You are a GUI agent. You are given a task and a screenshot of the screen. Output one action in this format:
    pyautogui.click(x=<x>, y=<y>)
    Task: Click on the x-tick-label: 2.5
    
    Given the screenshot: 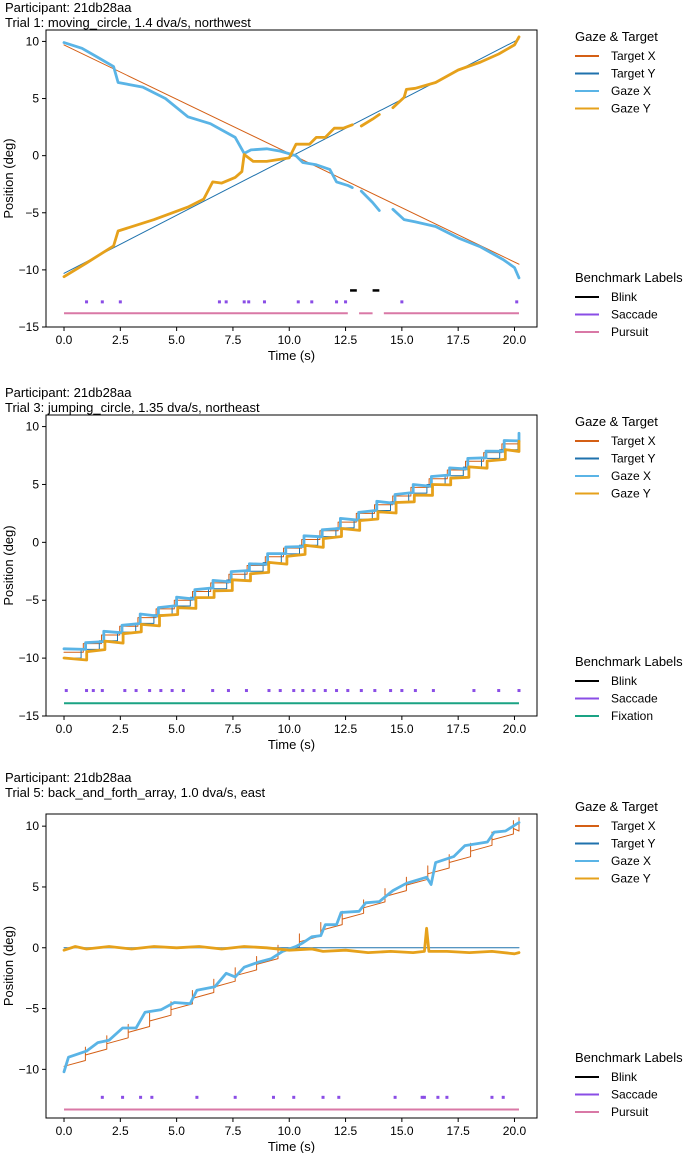 What is the action you would take?
    pyautogui.click(x=120, y=1131)
    